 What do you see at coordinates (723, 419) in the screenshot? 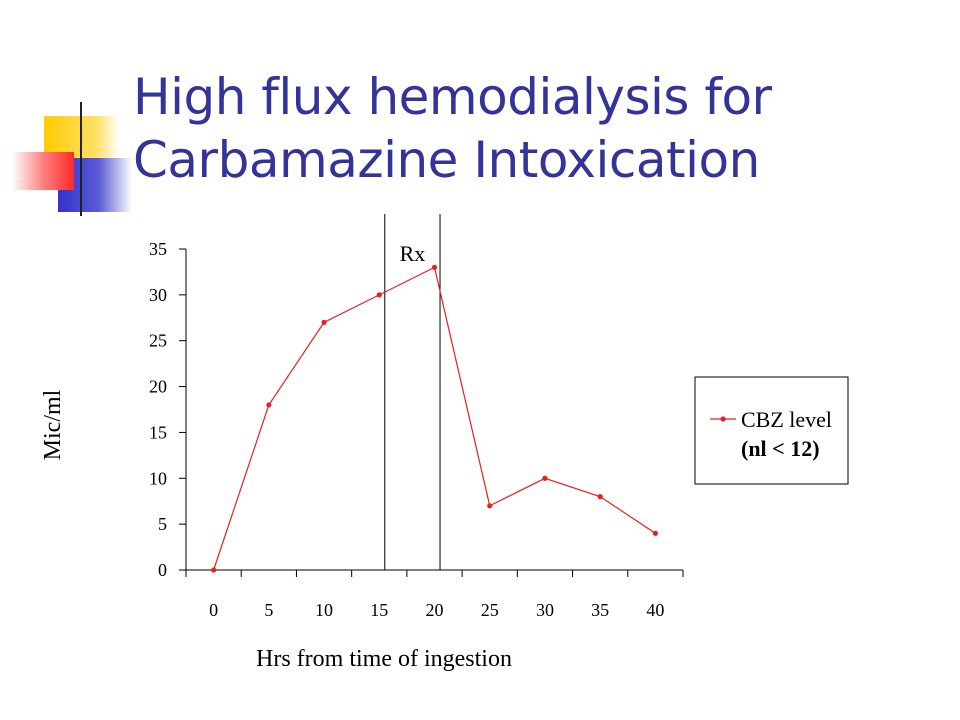
I see `legend-marker-swatch` at bounding box center [723, 419].